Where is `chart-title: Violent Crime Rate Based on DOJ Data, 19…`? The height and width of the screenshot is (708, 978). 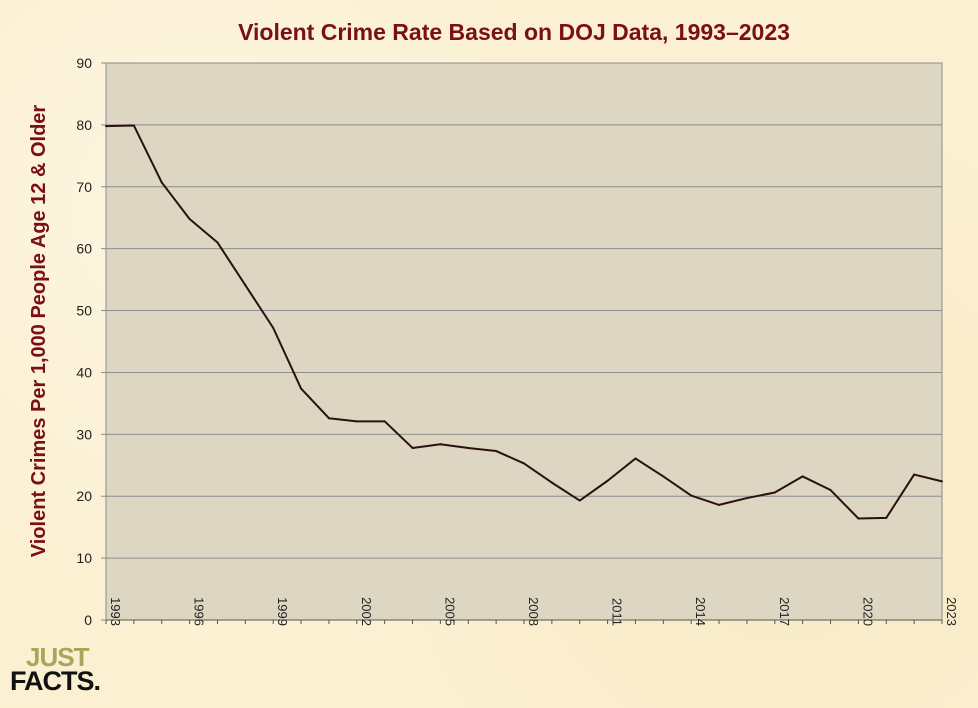 chart-title: Violent Crime Rate Based on DOJ Data, 19… is located at coordinates (514, 32).